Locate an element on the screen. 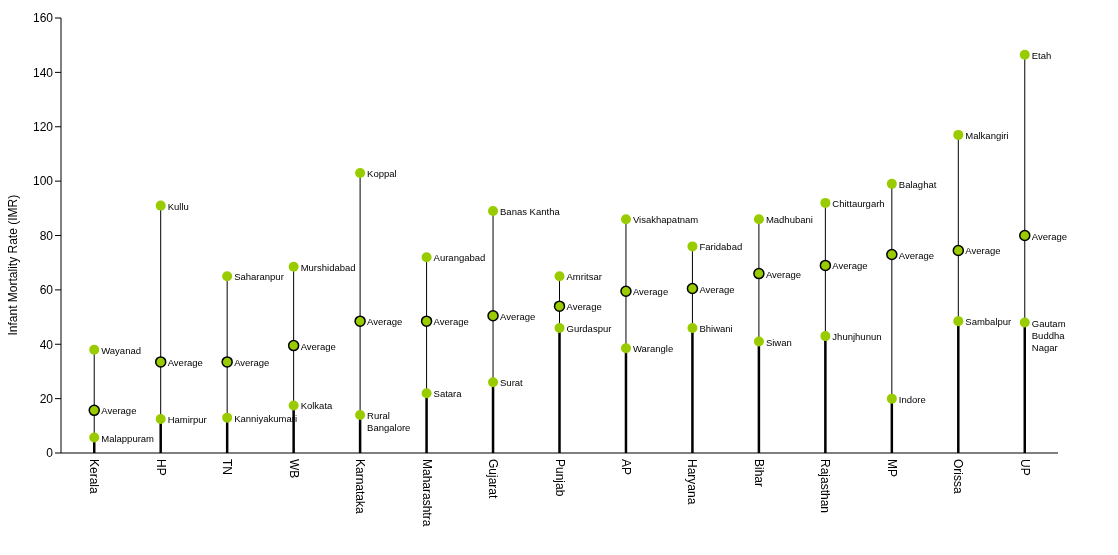  x-tick-label: Gujarat is located at coordinates (493, 479).